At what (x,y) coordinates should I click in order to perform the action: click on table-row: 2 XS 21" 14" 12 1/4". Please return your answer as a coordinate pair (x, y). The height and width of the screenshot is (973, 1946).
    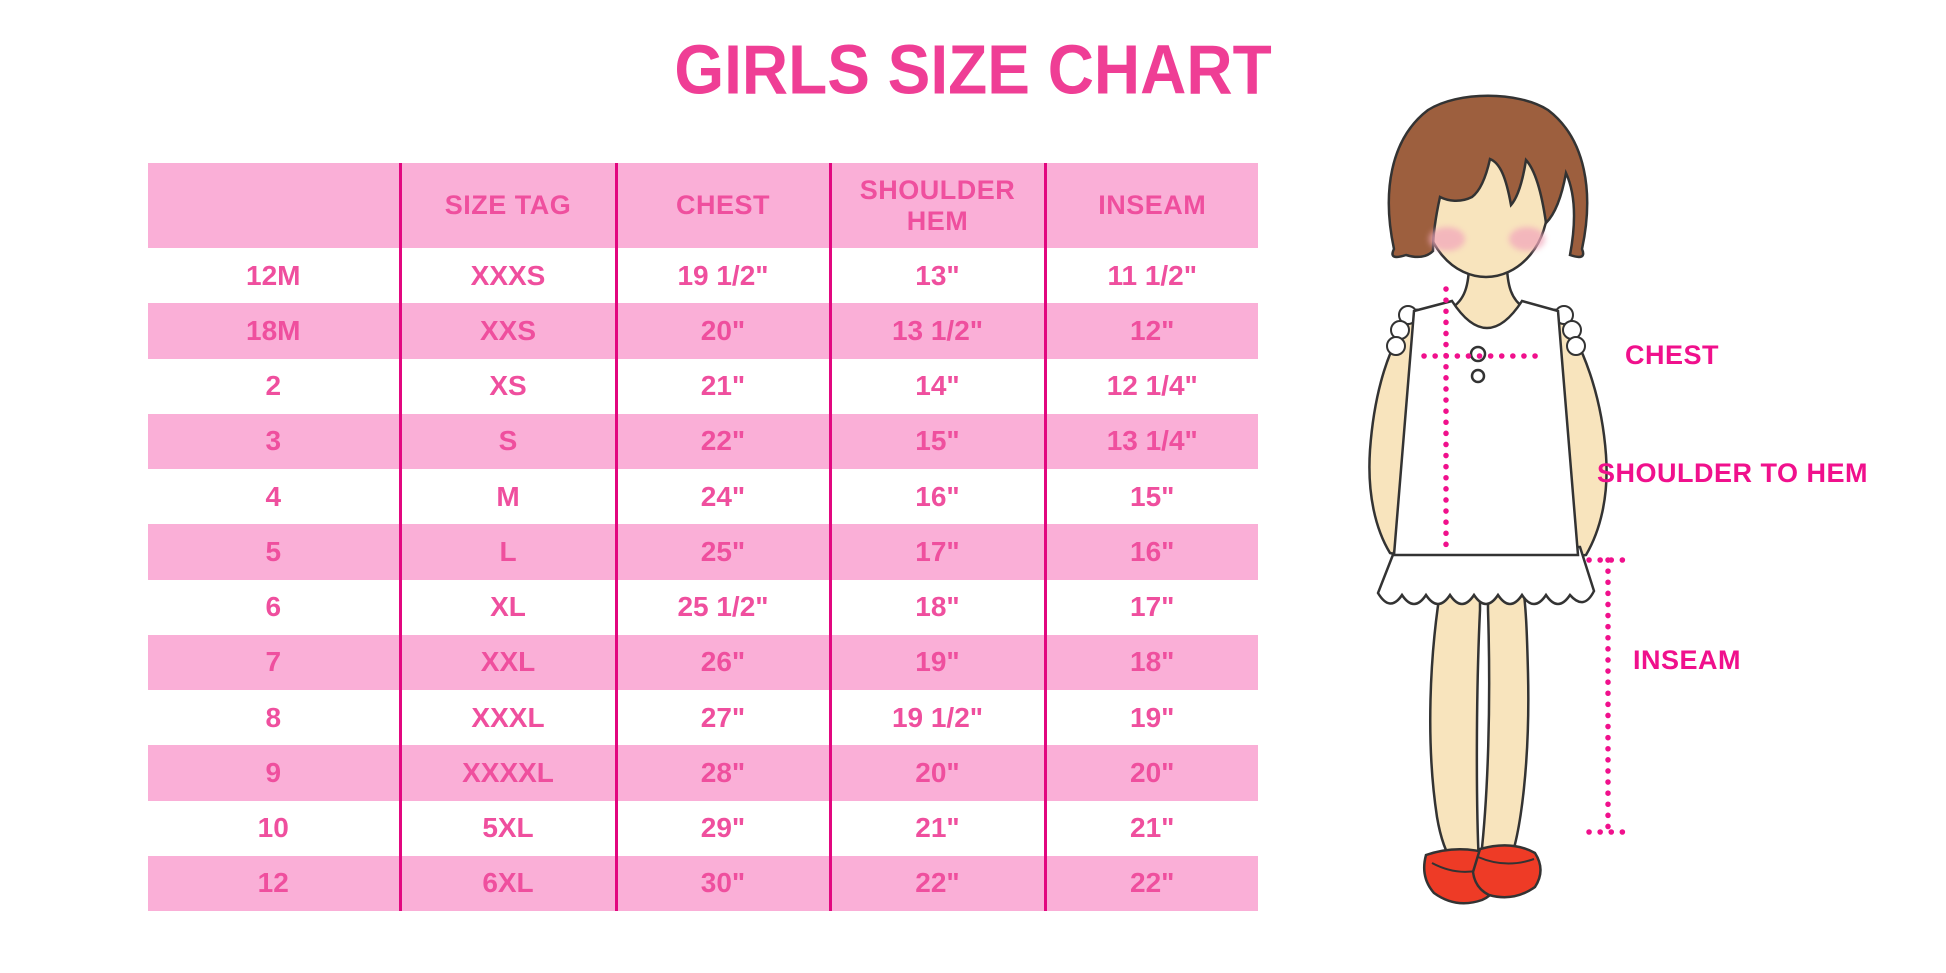
    Looking at the image, I should click on (703, 386).